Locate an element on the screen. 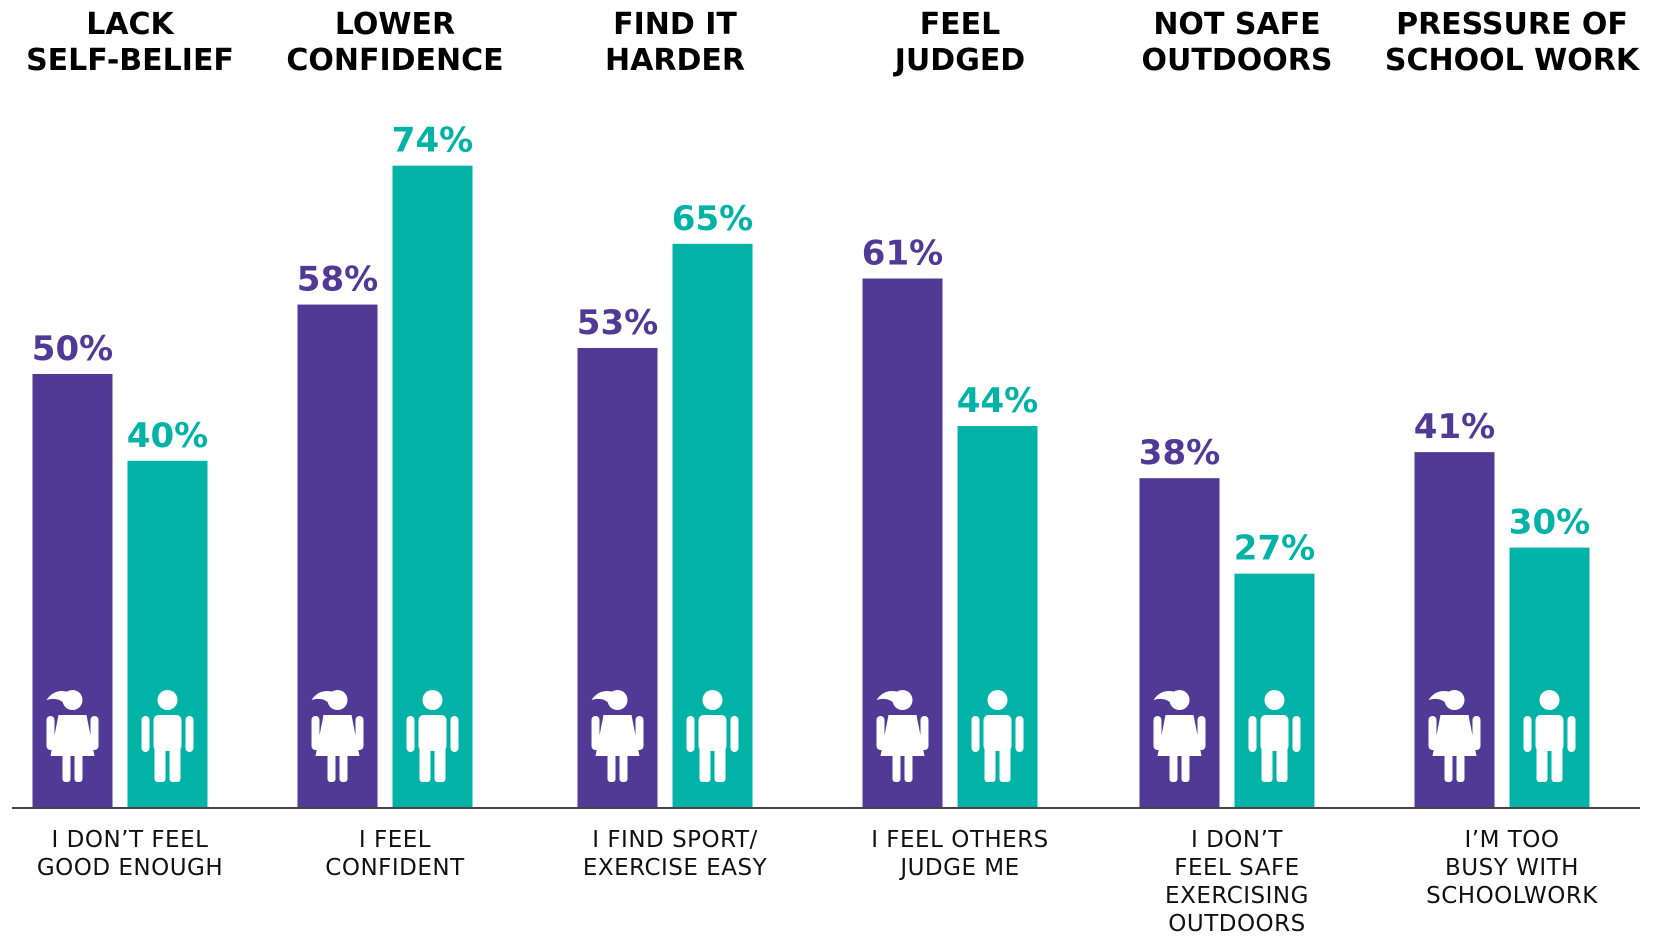  value-label: 44% is located at coordinates (997, 401).